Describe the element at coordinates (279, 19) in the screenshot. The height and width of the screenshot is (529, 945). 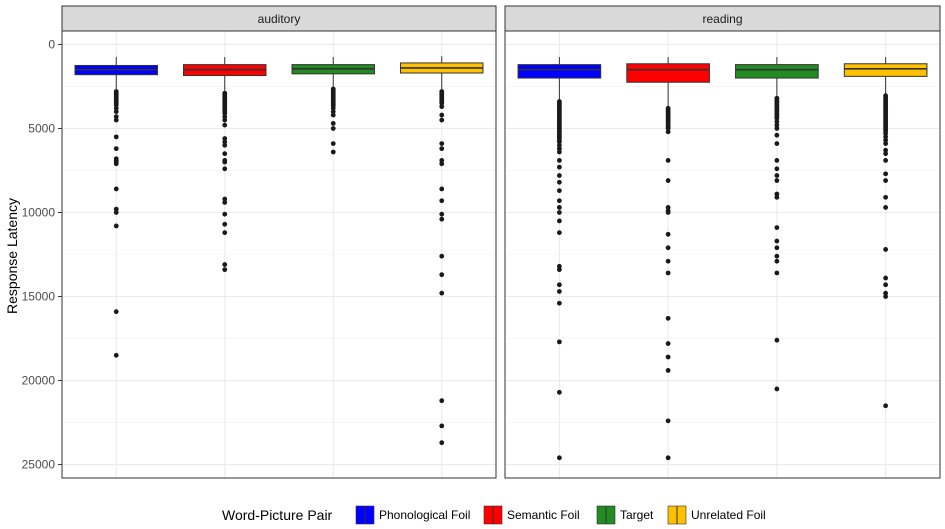
I see `facet-label: auditory` at that location.